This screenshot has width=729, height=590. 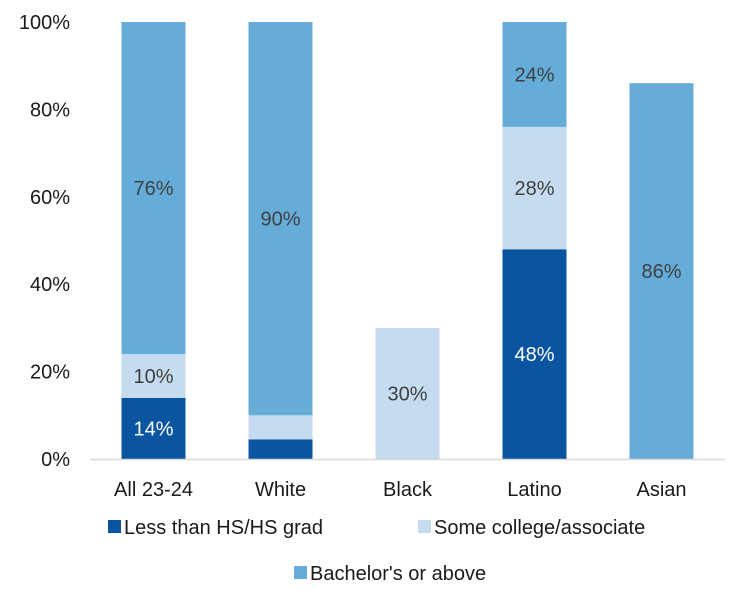 I want to click on y-axis: 0% 20% 40% 60% 80% 100%, so click(x=44, y=241).